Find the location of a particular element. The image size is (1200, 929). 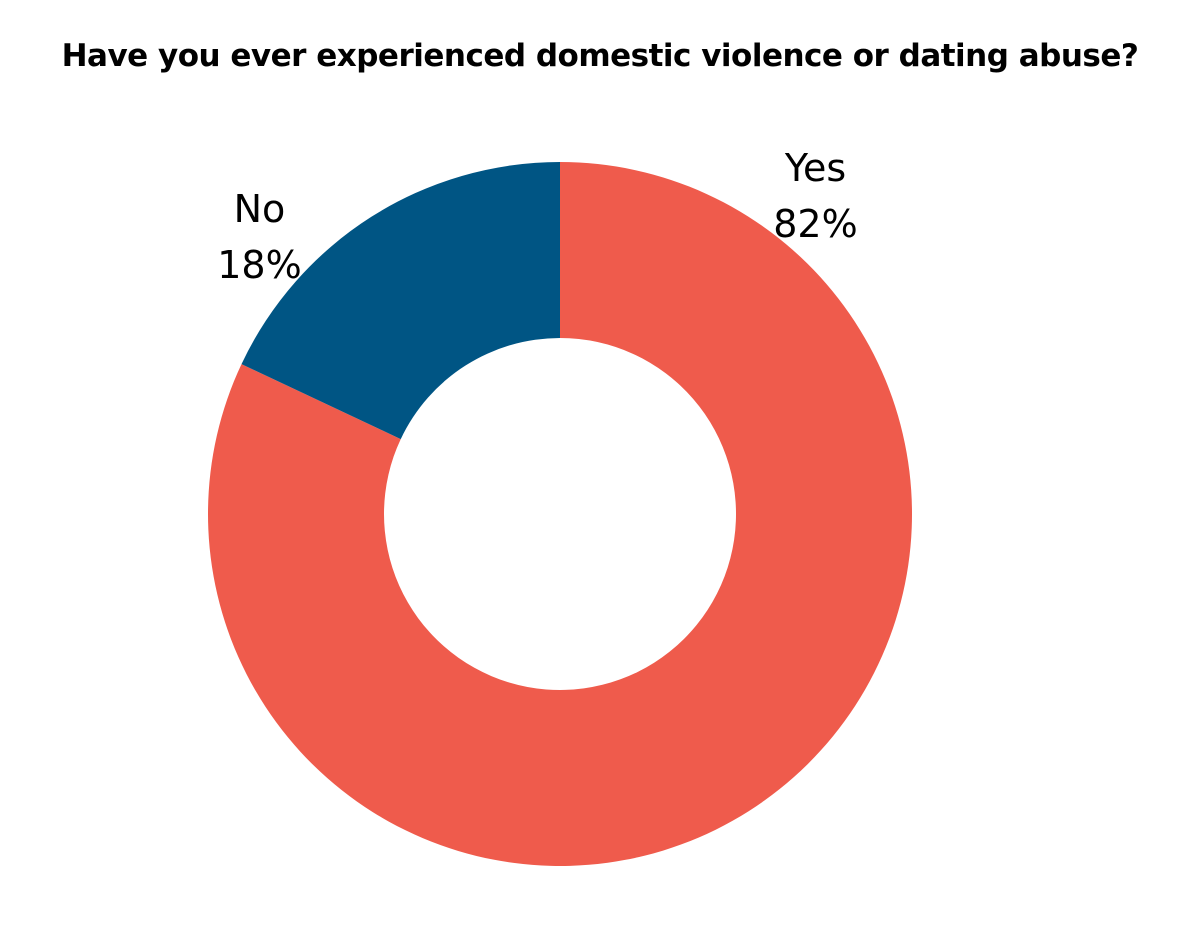

slice-label-yes: Yes is located at coordinates (815, 168).